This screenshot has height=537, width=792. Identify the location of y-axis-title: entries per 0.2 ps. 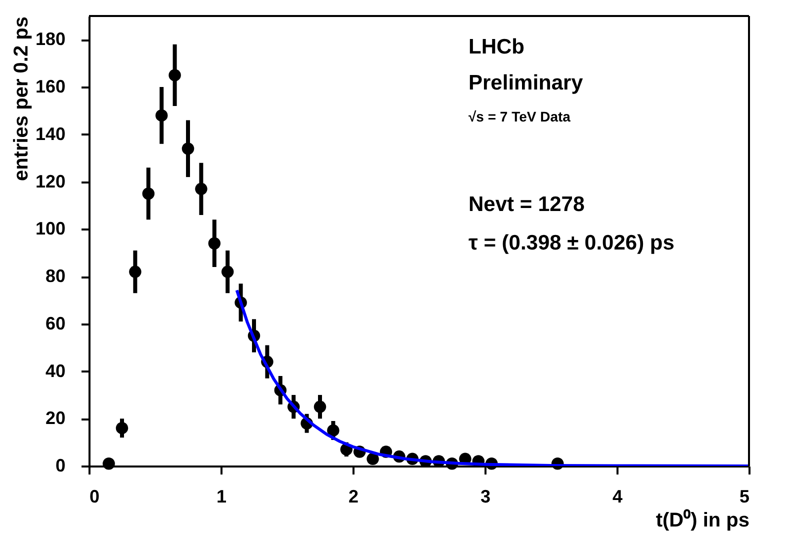
(21, 99).